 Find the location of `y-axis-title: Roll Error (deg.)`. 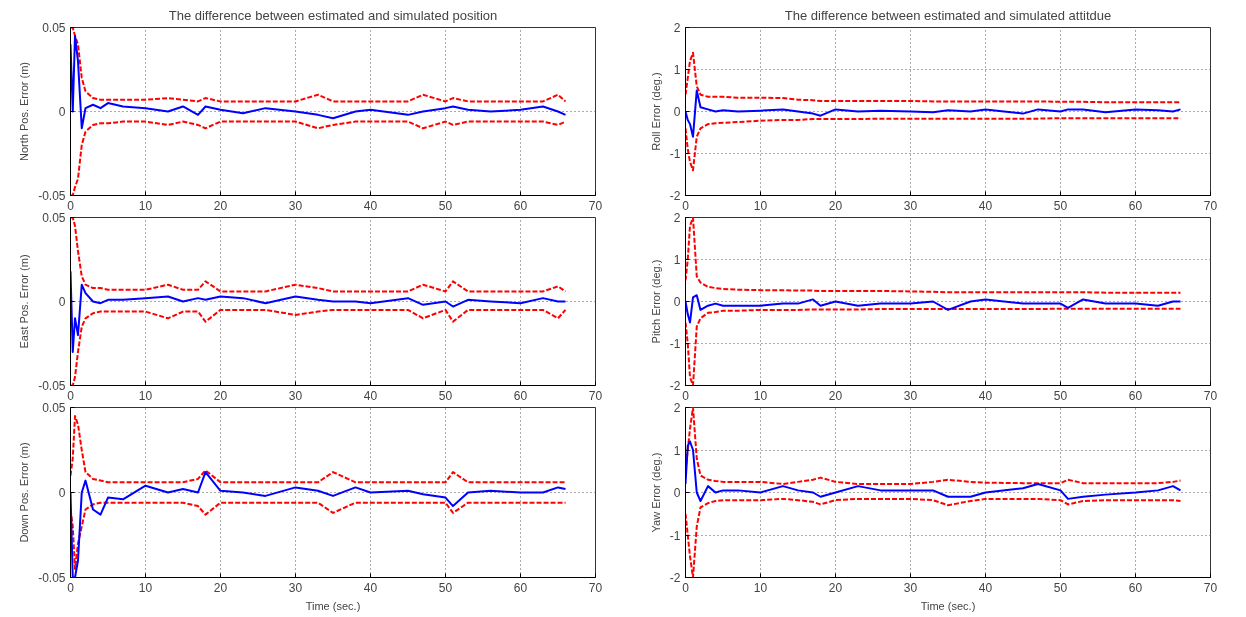

y-axis-title: Roll Error (deg.) is located at coordinates (655, 111).